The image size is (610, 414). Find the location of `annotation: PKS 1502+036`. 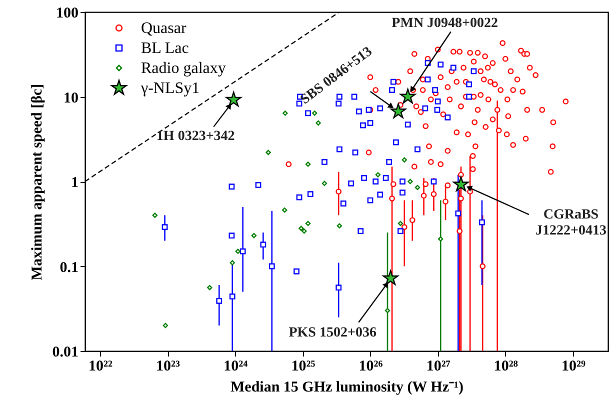

annotation: PKS 1502+036 is located at coordinates (332, 332).